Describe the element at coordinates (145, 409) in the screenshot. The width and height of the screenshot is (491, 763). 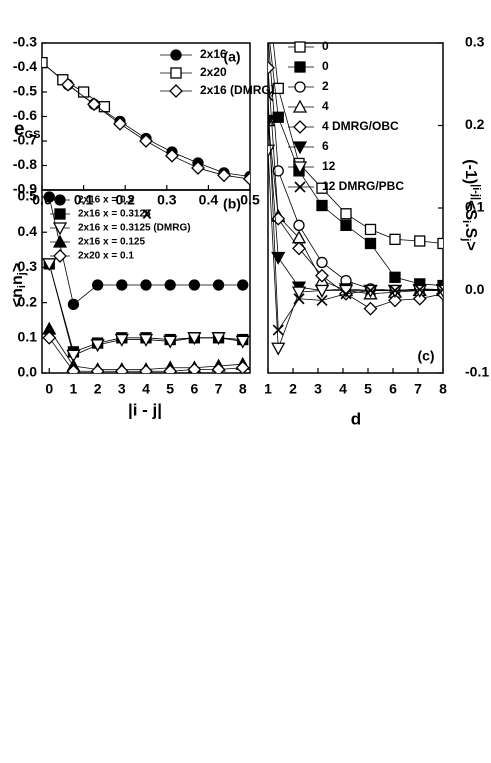
I see `x-axis-title: |i - j|` at that location.